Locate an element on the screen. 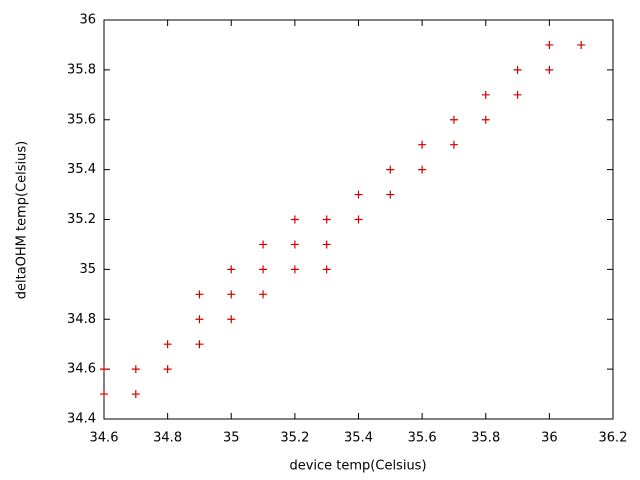  x-tick-label: 36 is located at coordinates (549, 438).